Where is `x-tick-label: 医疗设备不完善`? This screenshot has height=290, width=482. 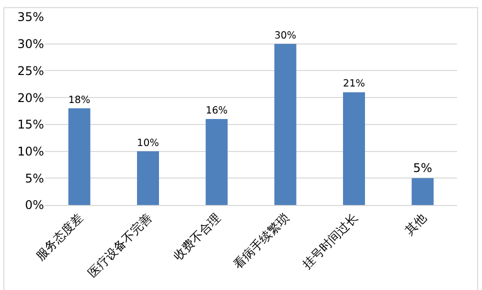 x-tick-label: 医疗设备不完善 is located at coordinates (119, 245).